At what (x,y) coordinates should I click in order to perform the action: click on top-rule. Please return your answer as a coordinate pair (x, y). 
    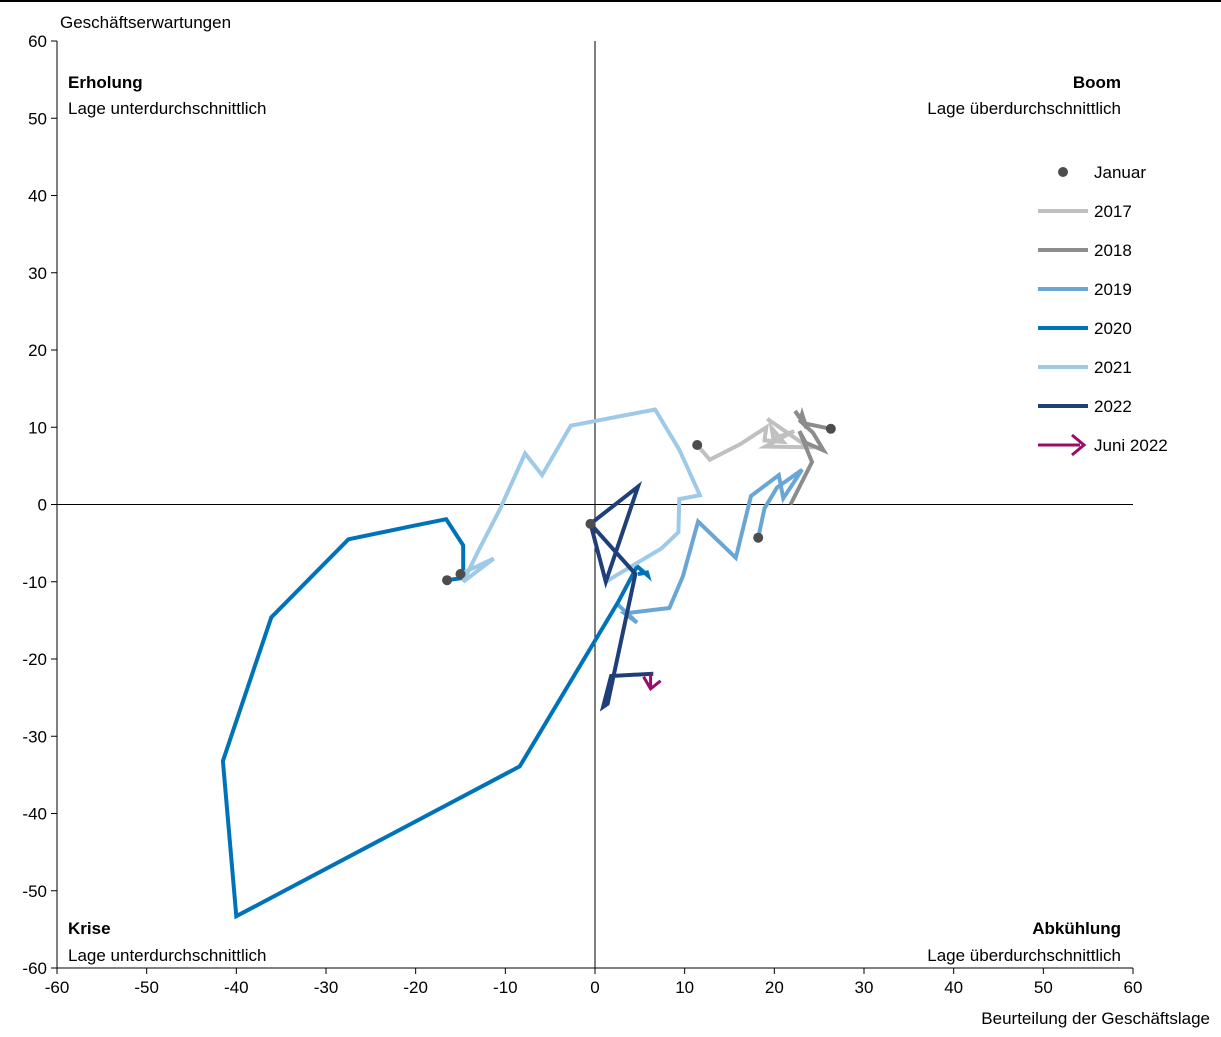
    Looking at the image, I should click on (610, 1).